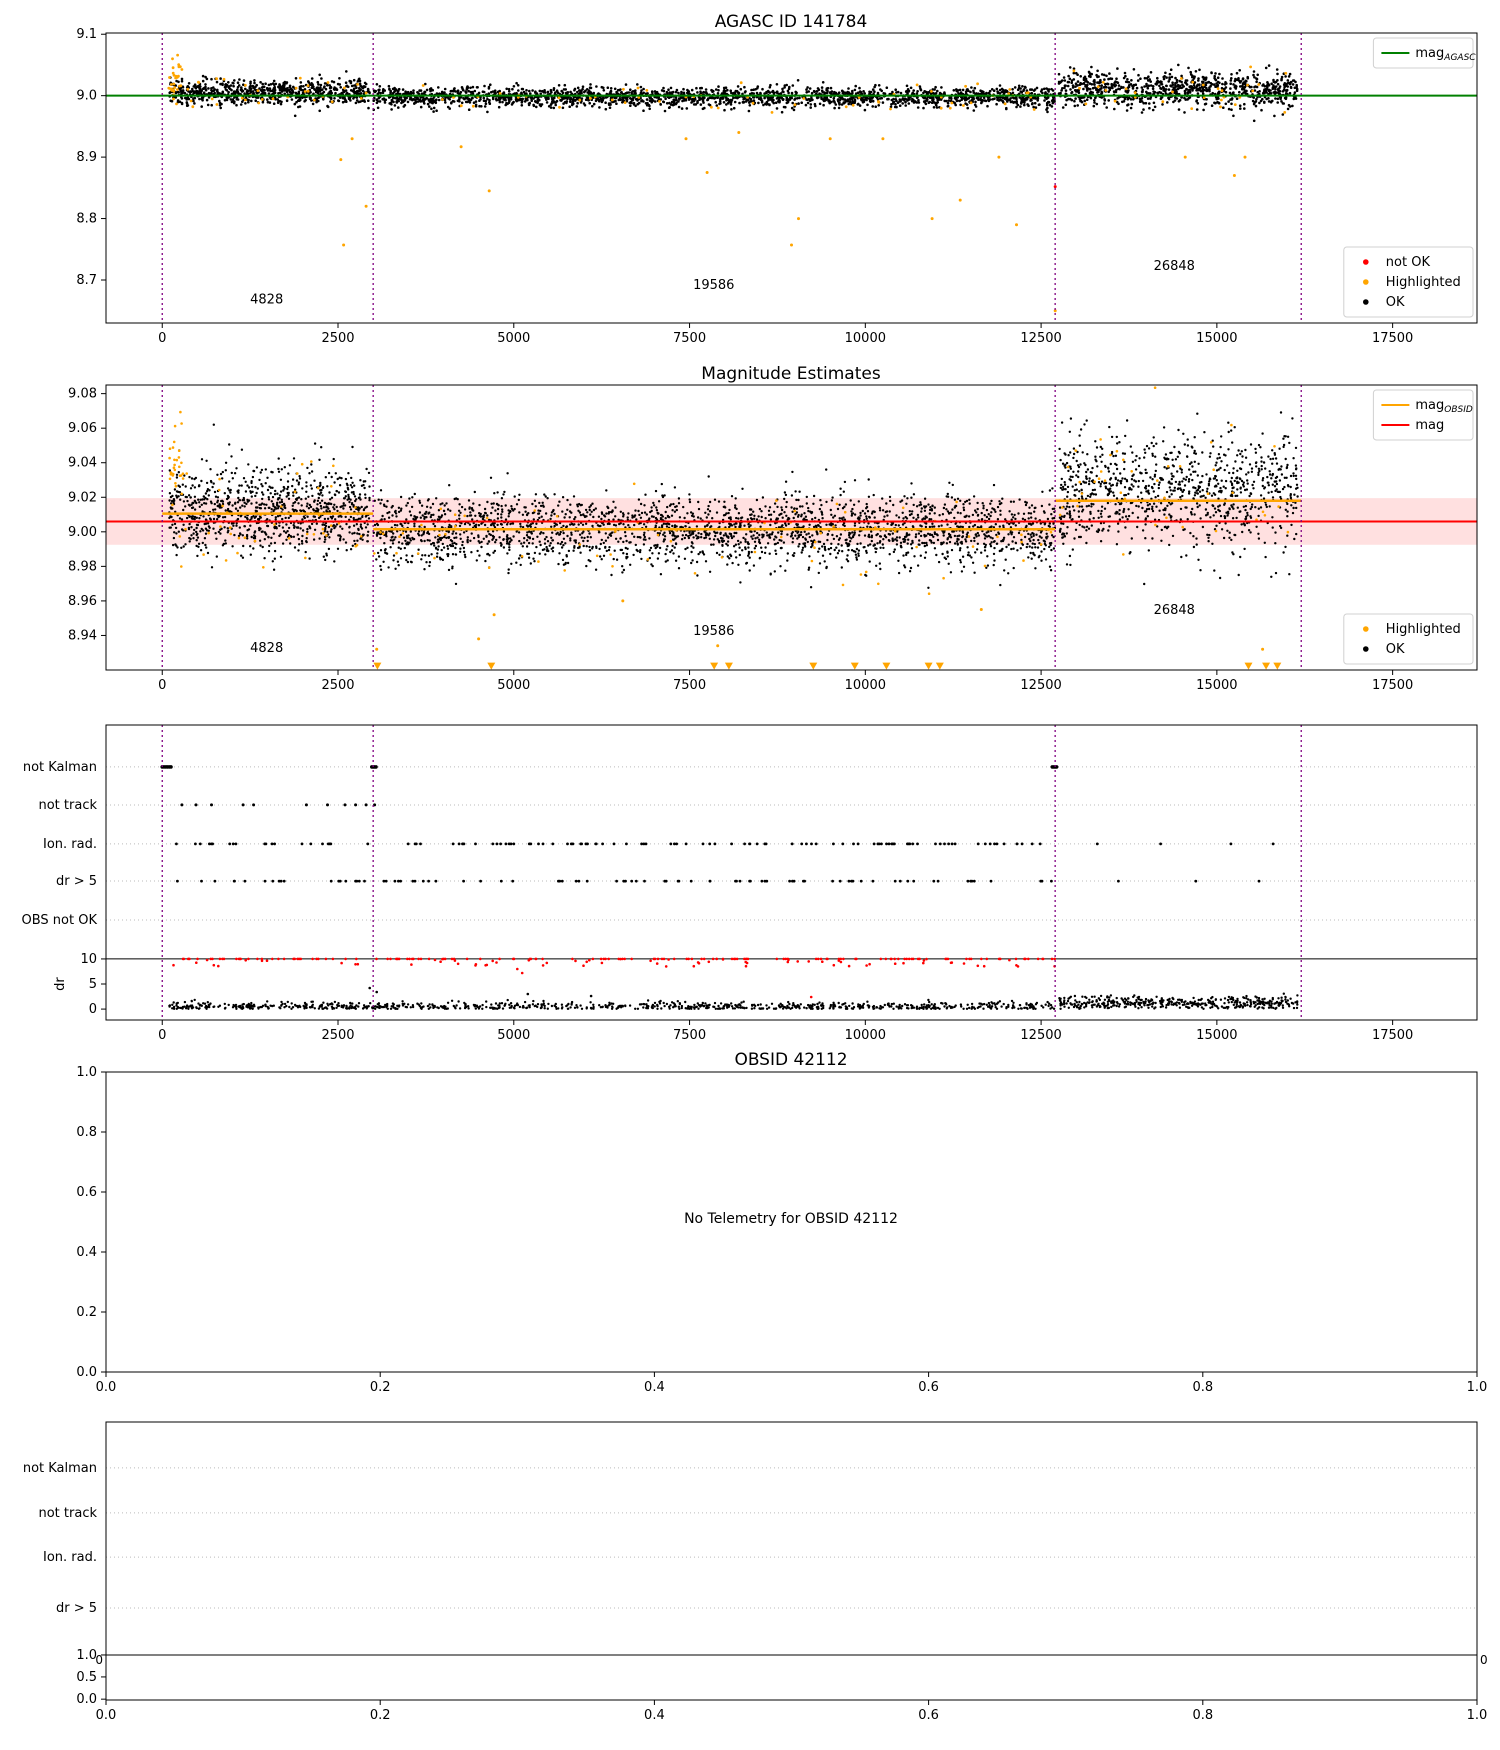 The image size is (1500, 1750). I want to click on no-telemetry-text: No Telemetry for OBSID 42112, so click(791, 1219).